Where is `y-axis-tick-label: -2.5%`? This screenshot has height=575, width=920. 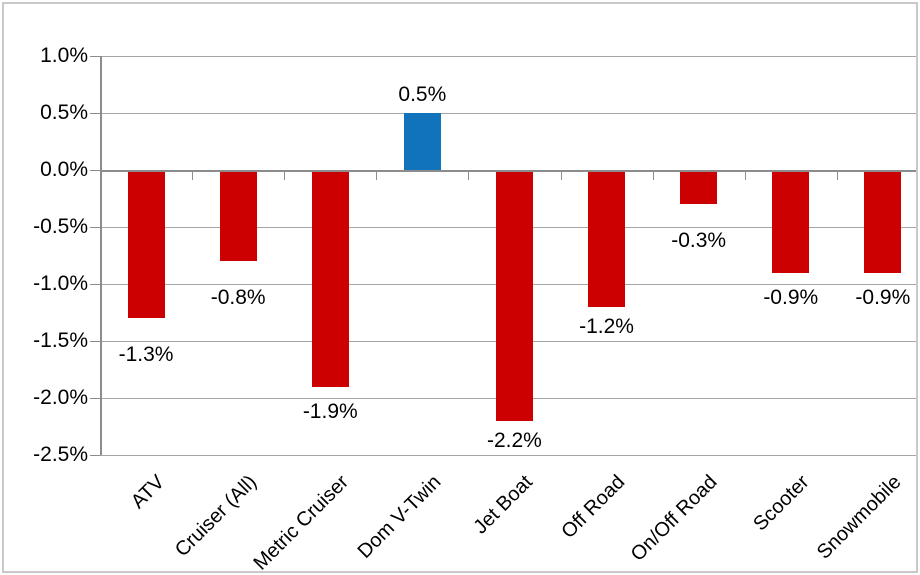
y-axis-tick-label: -2.5% is located at coordinates (60, 454).